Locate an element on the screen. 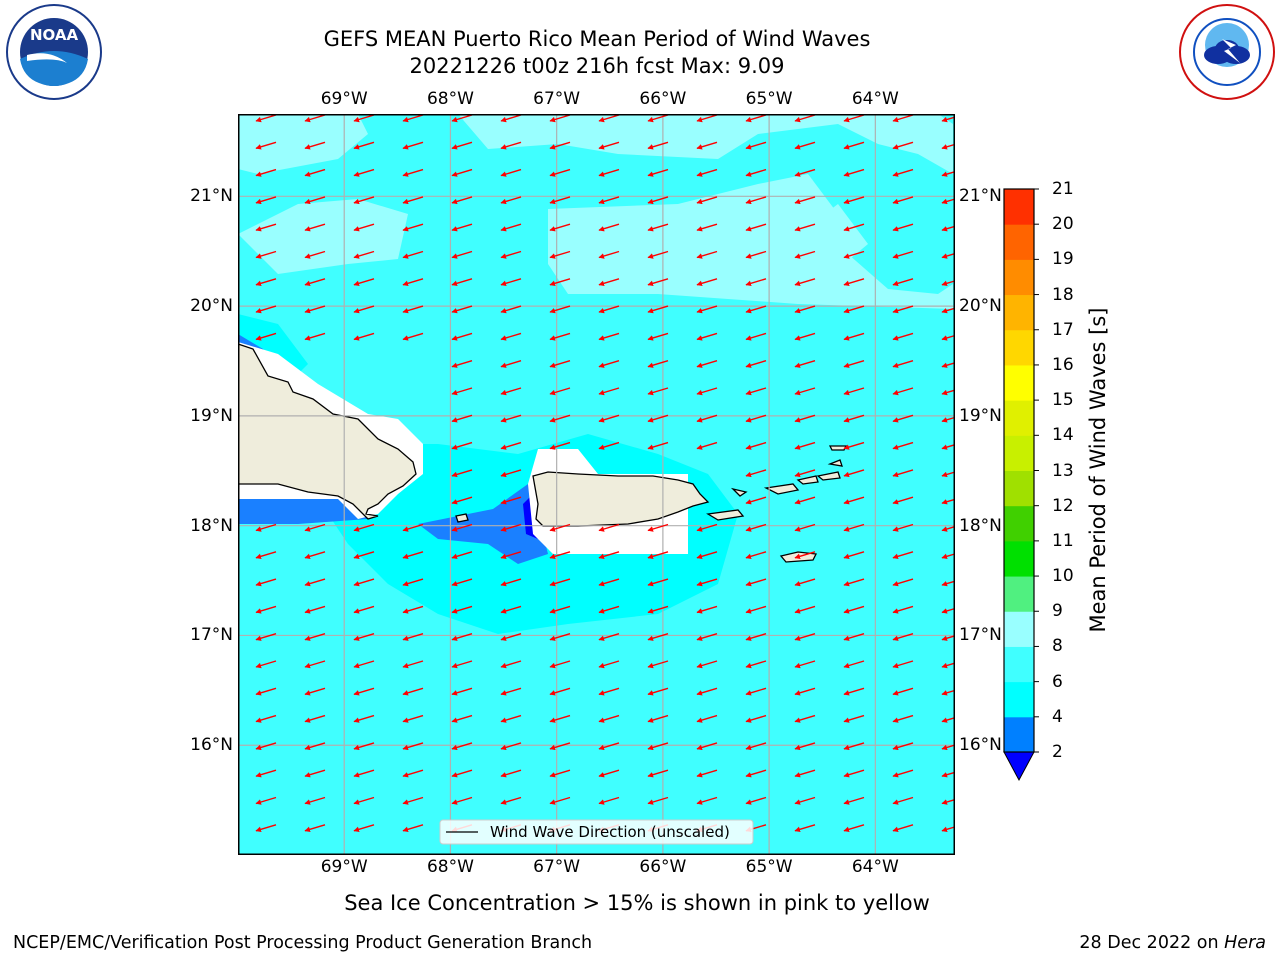 The height and width of the screenshot is (960, 1280). lon-label-top: 69°W is located at coordinates (344, 99).